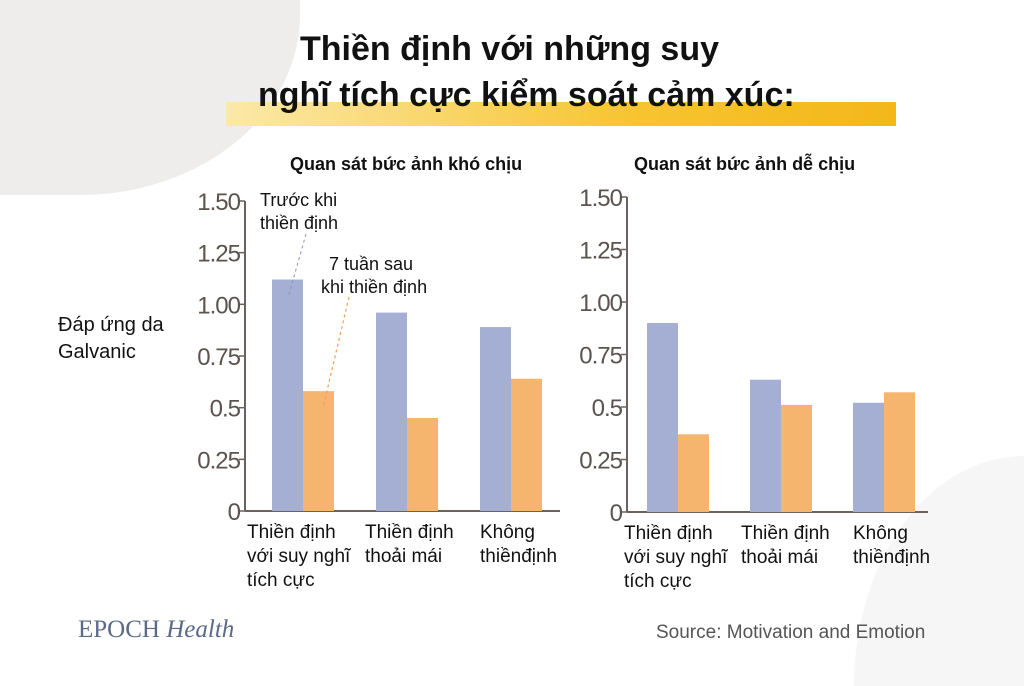 The image size is (1024, 686). I want to click on brand-suffix: Health, so click(200, 629).